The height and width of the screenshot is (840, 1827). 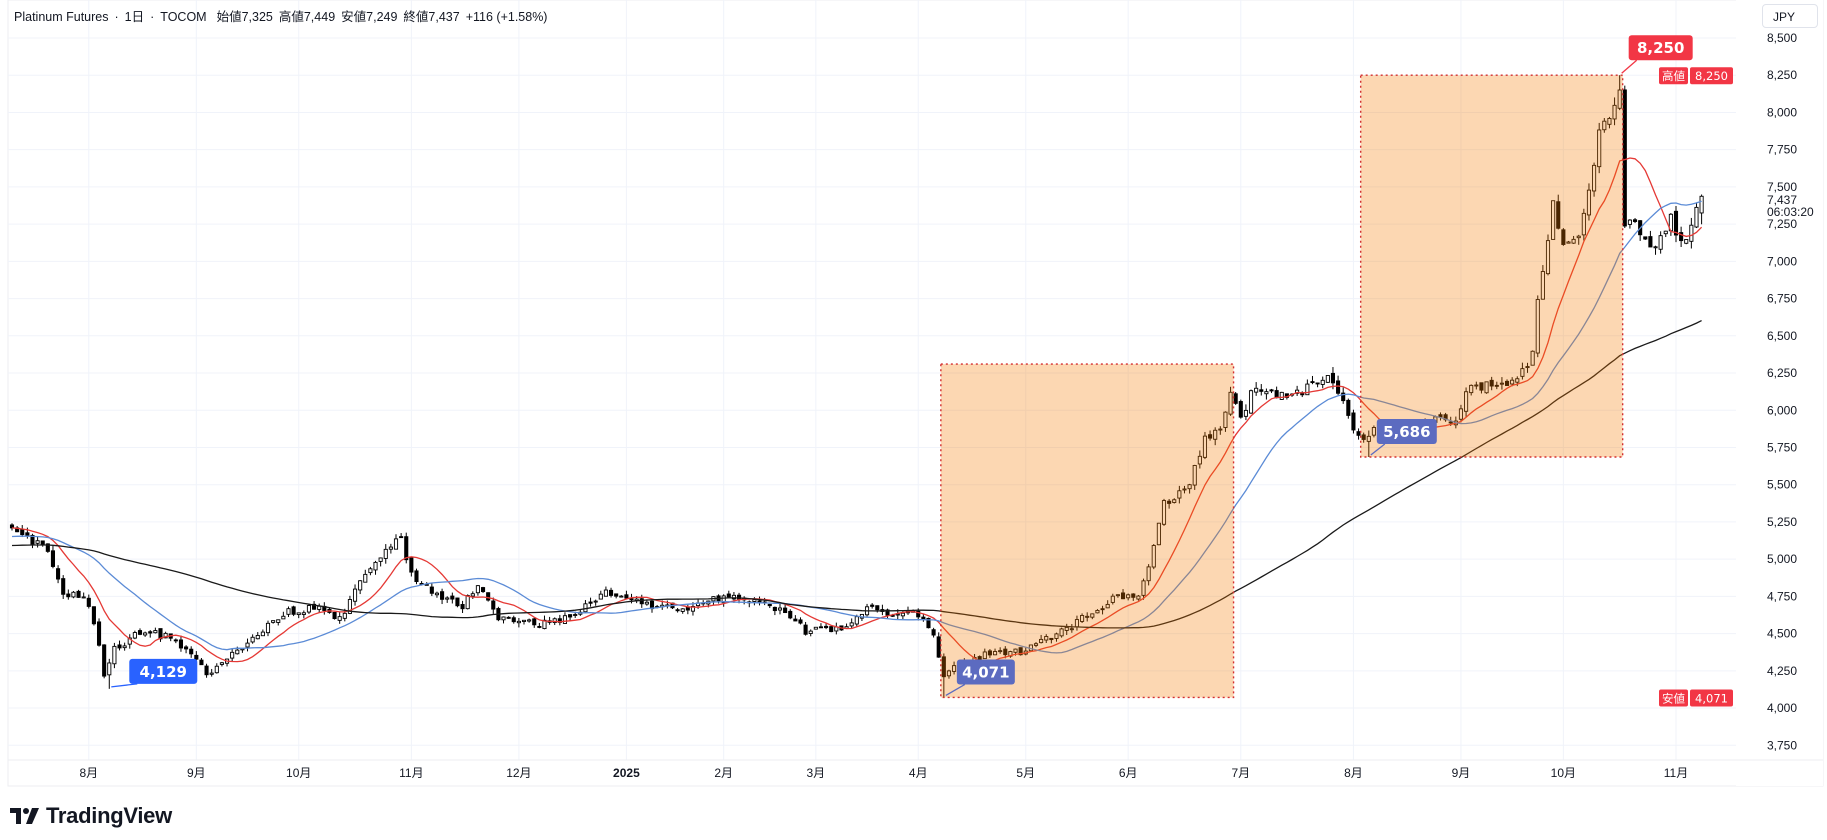 What do you see at coordinates (1782, 596) in the screenshot?
I see `price-axis-label: 4,750` at bounding box center [1782, 596].